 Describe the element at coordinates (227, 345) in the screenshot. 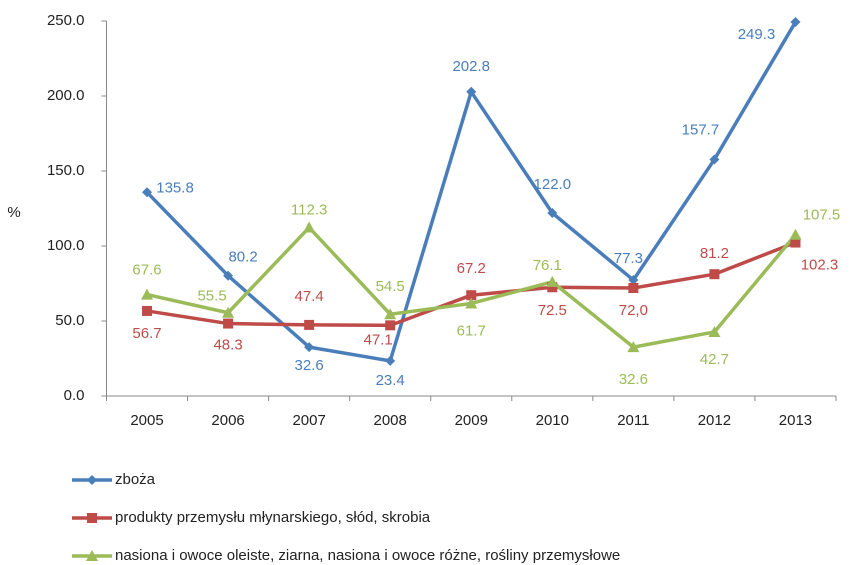

I see `data-label: 48.3` at that location.